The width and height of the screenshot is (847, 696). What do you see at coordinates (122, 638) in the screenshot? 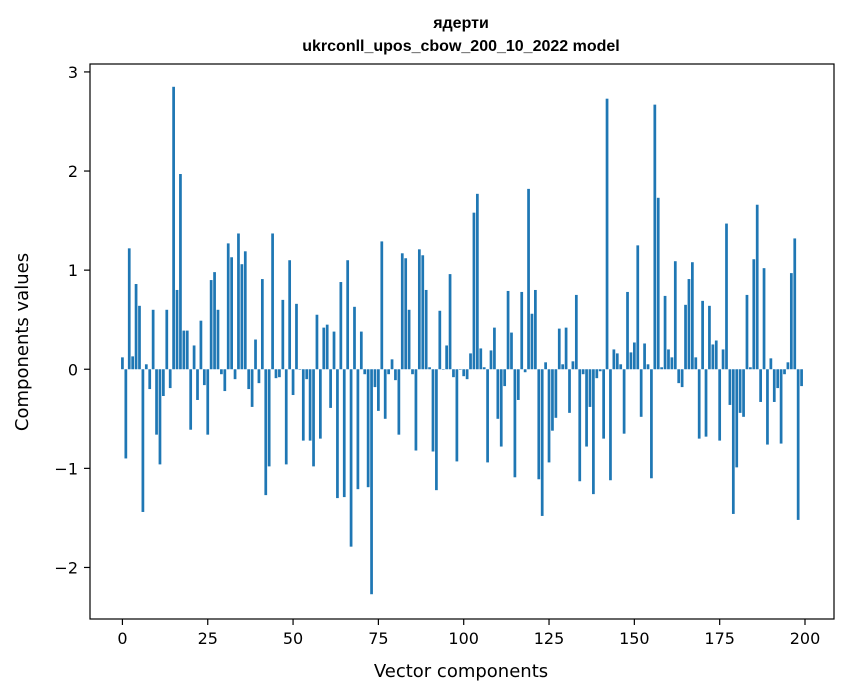
I see `x-tick-label: 0` at bounding box center [122, 638].